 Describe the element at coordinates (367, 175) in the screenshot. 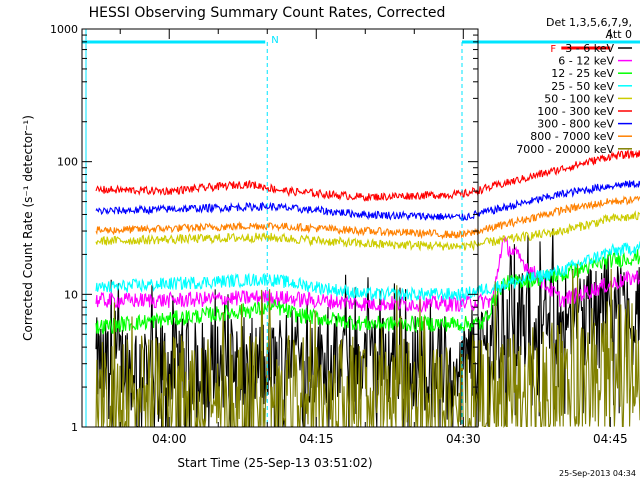

I see `series-line-red` at that location.